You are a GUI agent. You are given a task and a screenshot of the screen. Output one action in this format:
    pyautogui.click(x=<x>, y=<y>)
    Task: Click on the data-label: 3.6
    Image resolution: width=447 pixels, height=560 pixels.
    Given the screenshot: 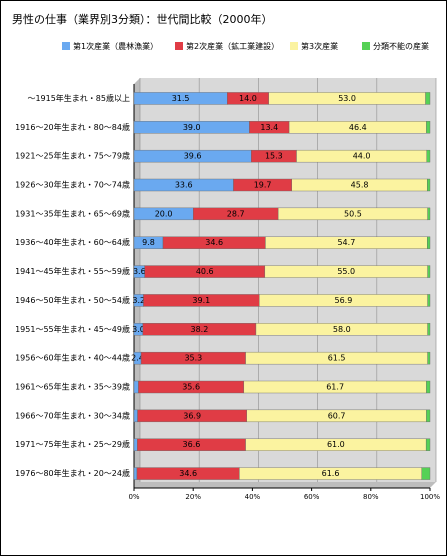 What is the action you would take?
    pyautogui.click(x=139, y=271)
    